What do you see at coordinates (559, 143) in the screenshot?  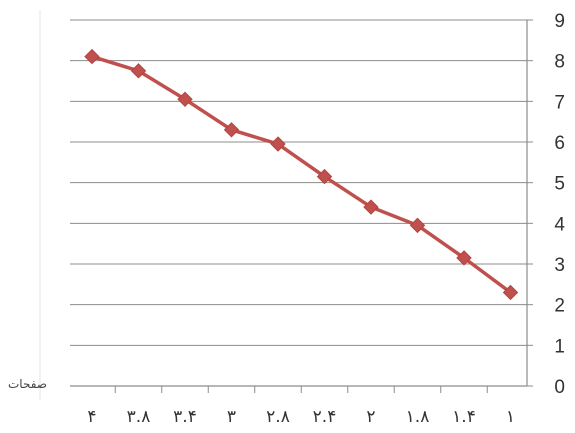 I see `y-tick-label: 6` at bounding box center [559, 143].